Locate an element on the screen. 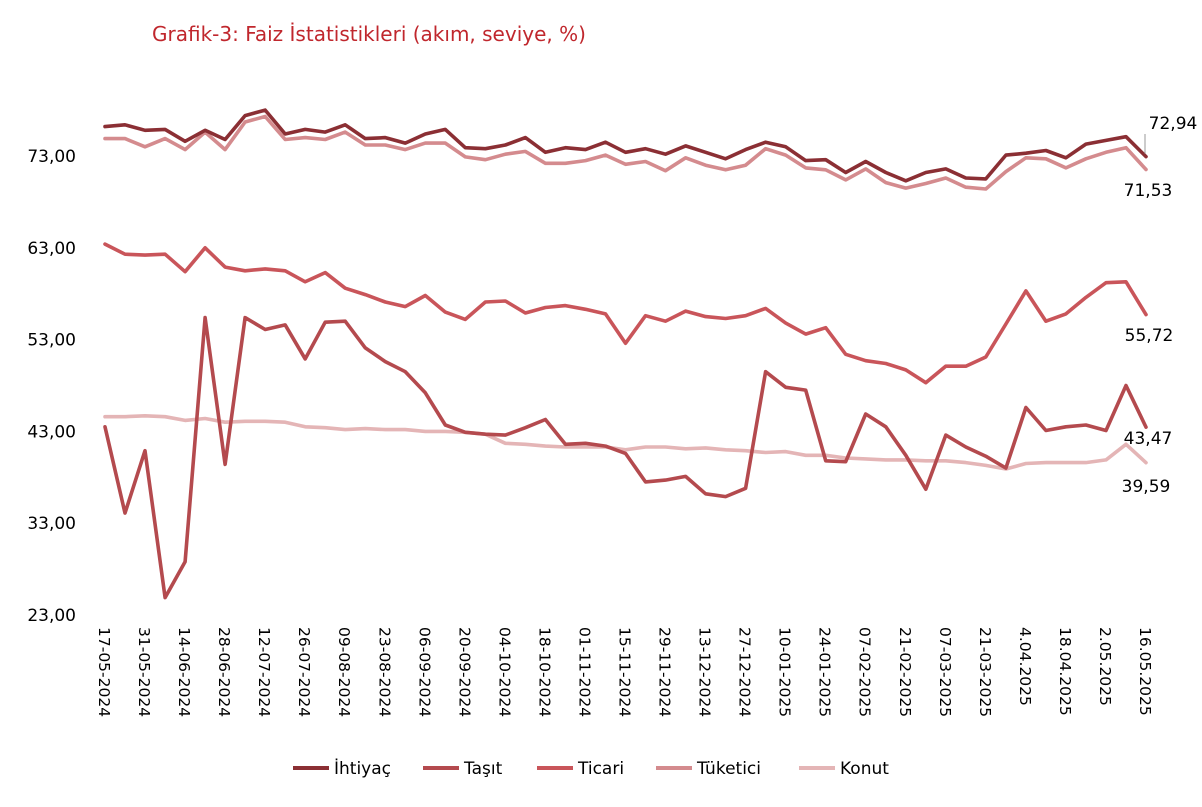 This screenshot has height=807, width=1202. x-tick-label: 16.05.2025 is located at coordinates (1145, 671).